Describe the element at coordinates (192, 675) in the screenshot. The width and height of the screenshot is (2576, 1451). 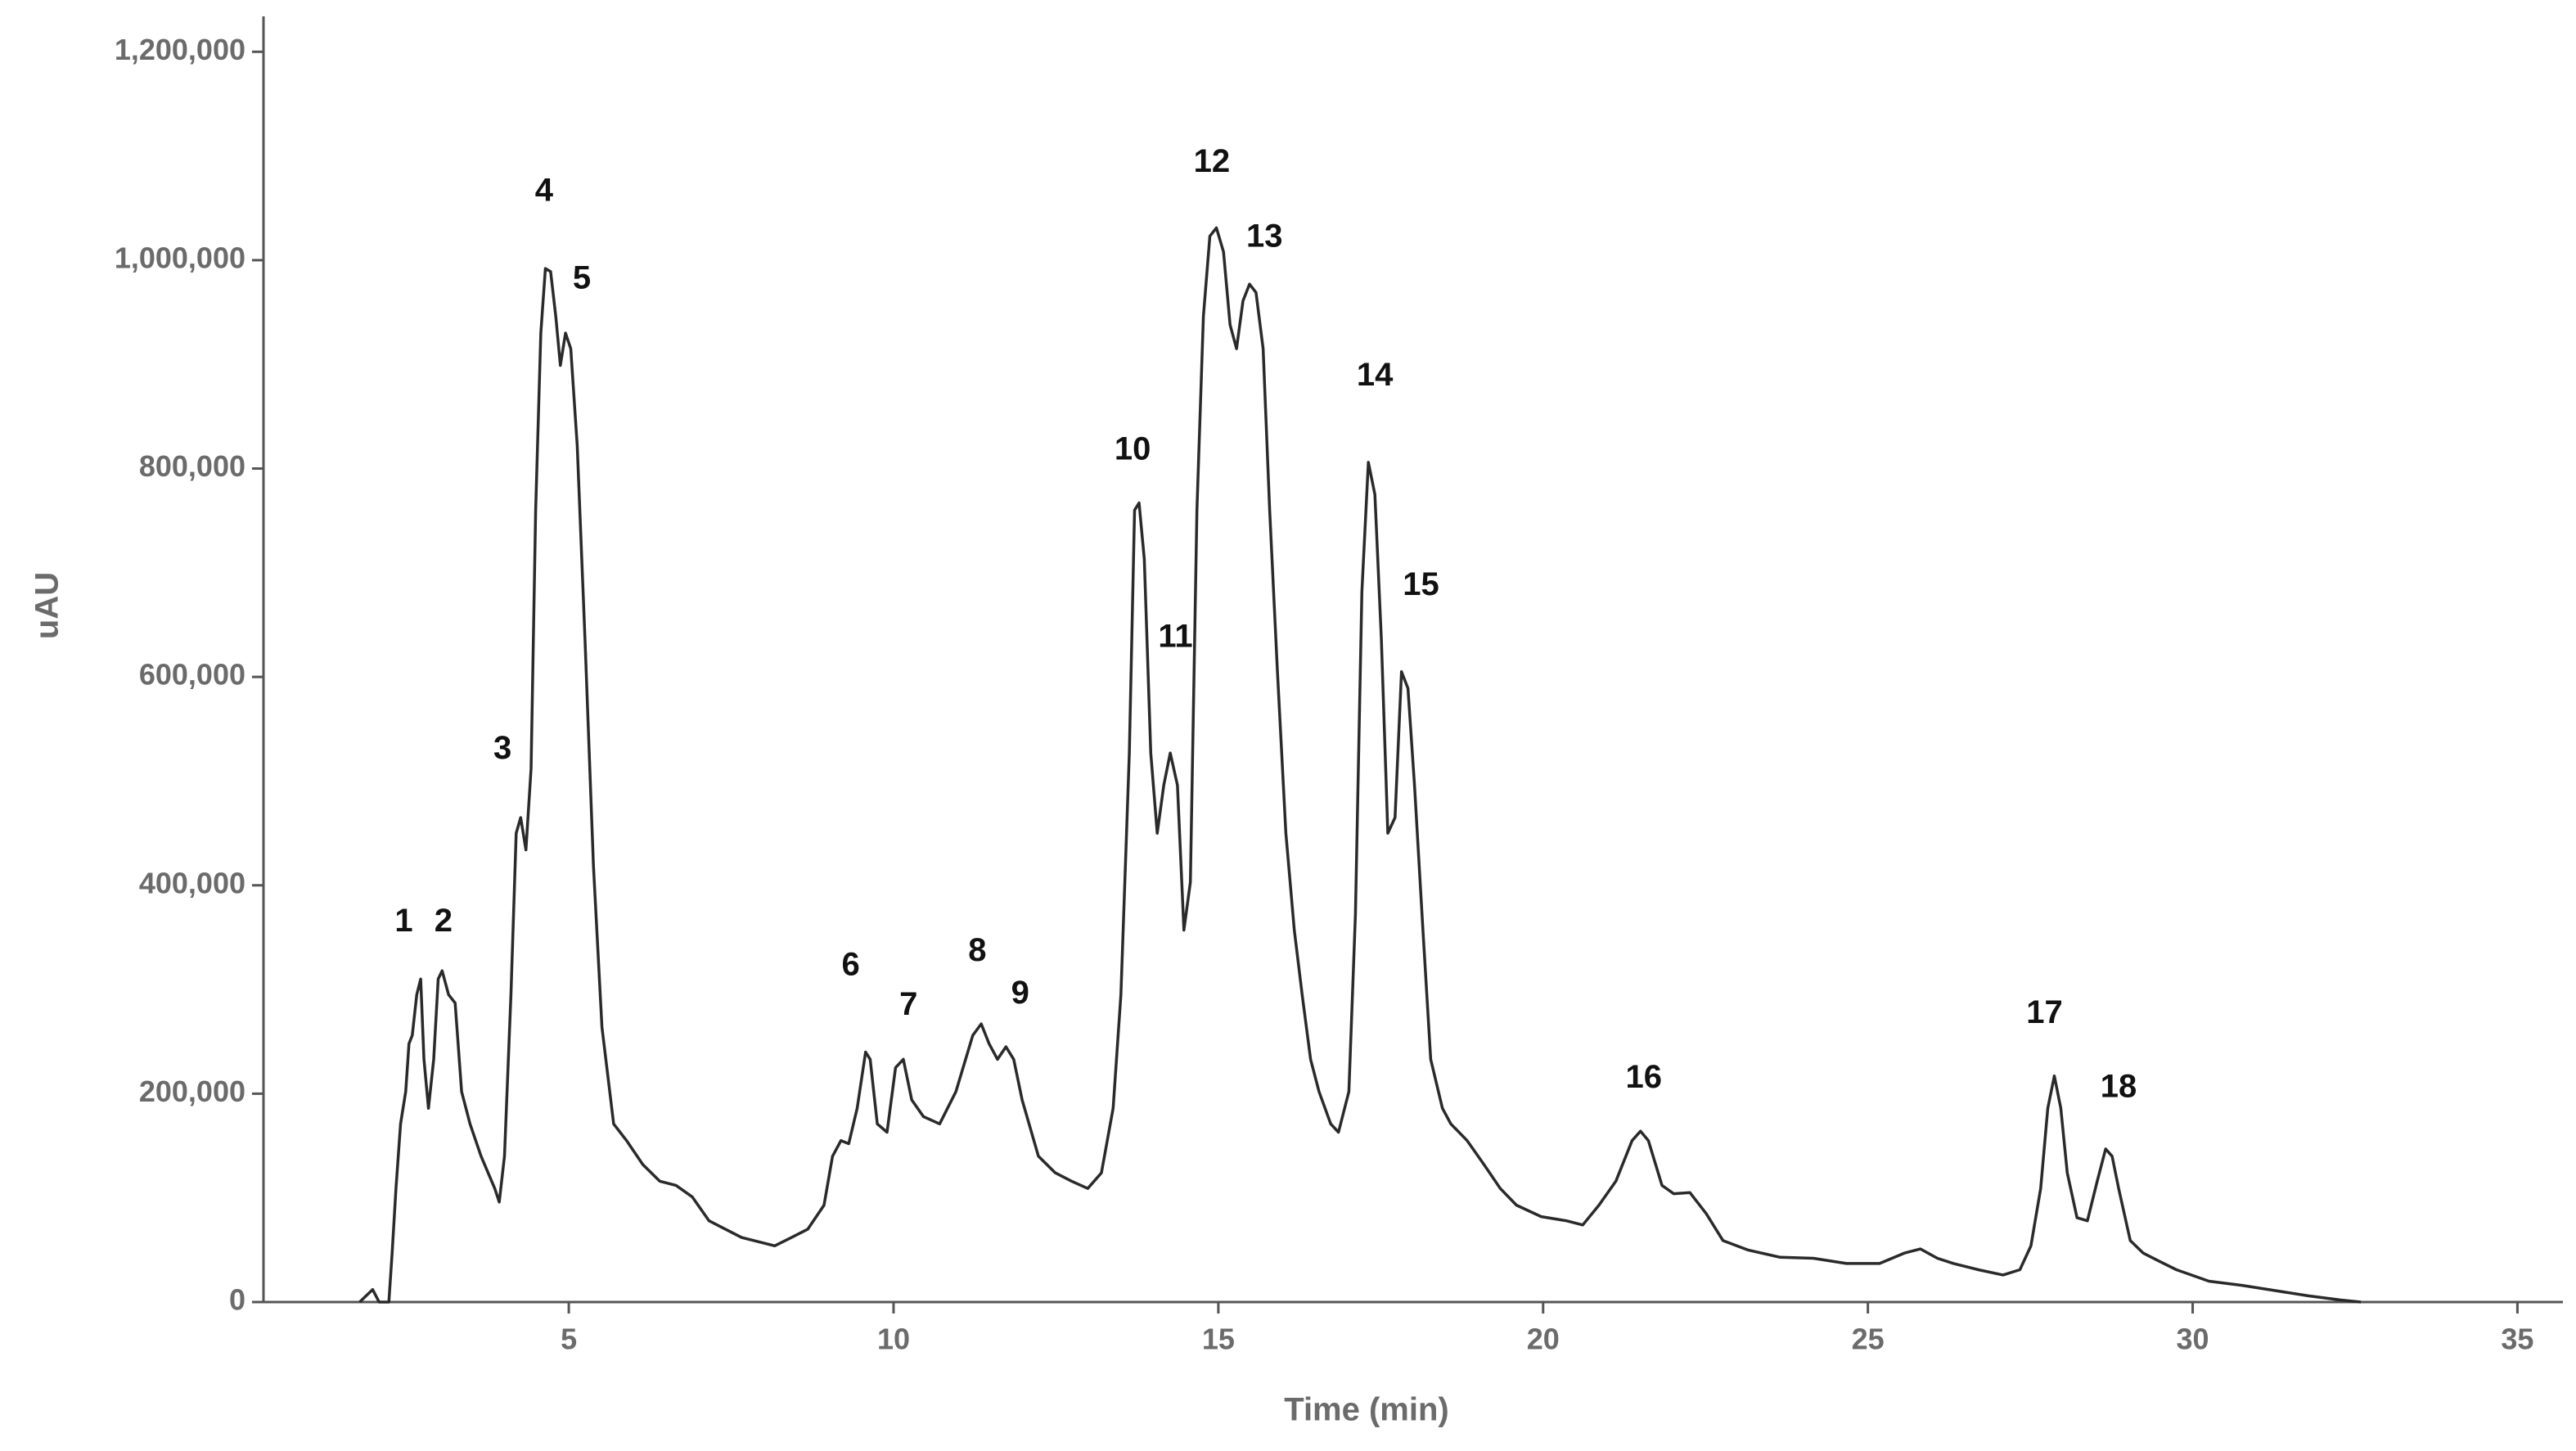
I see `y-tick-label: 600,000` at that location.